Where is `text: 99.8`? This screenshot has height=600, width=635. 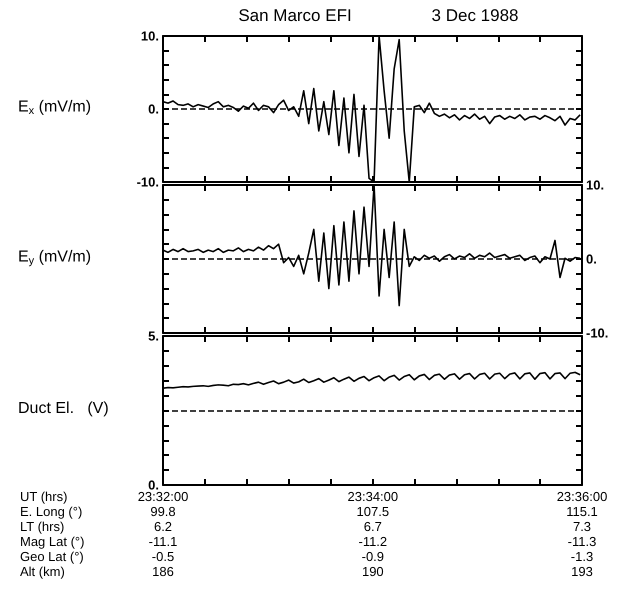
text: 99.8 is located at coordinates (163, 511).